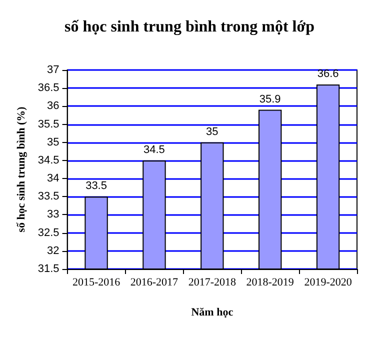  Describe the element at coordinates (96, 282) in the screenshot. I see `x-tick-label: 2015-2016` at that location.